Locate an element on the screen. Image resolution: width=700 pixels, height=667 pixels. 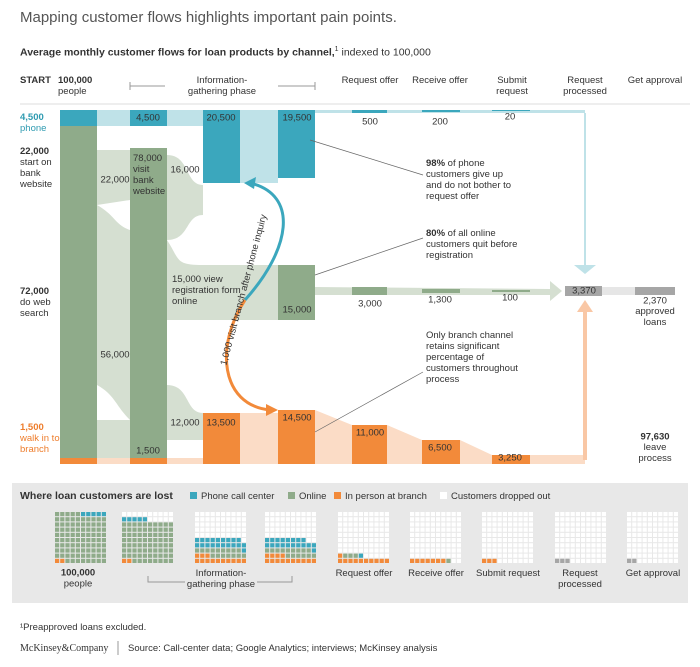
flow-gap is located at coordinates (113, 310).